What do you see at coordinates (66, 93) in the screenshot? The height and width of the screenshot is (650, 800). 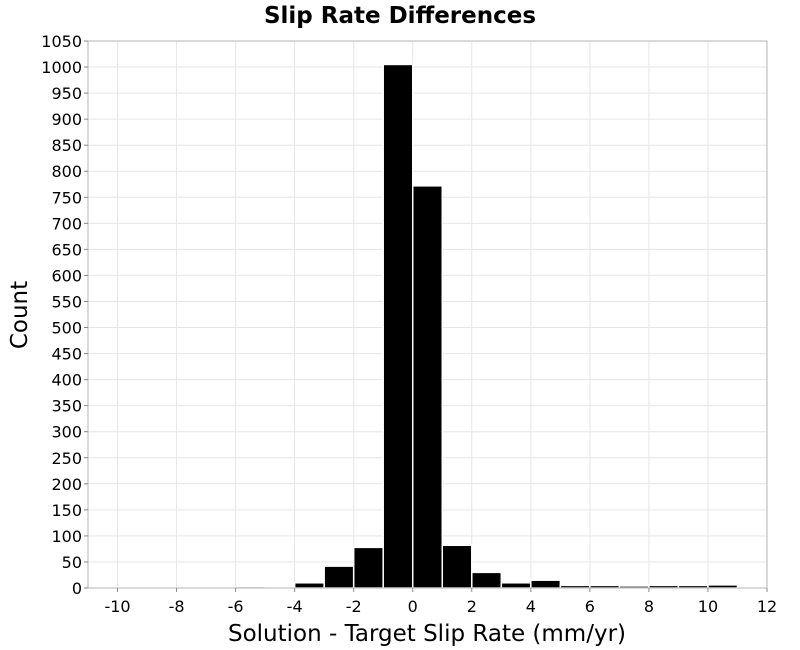 I see `y-tick-label: 950` at bounding box center [66, 93].